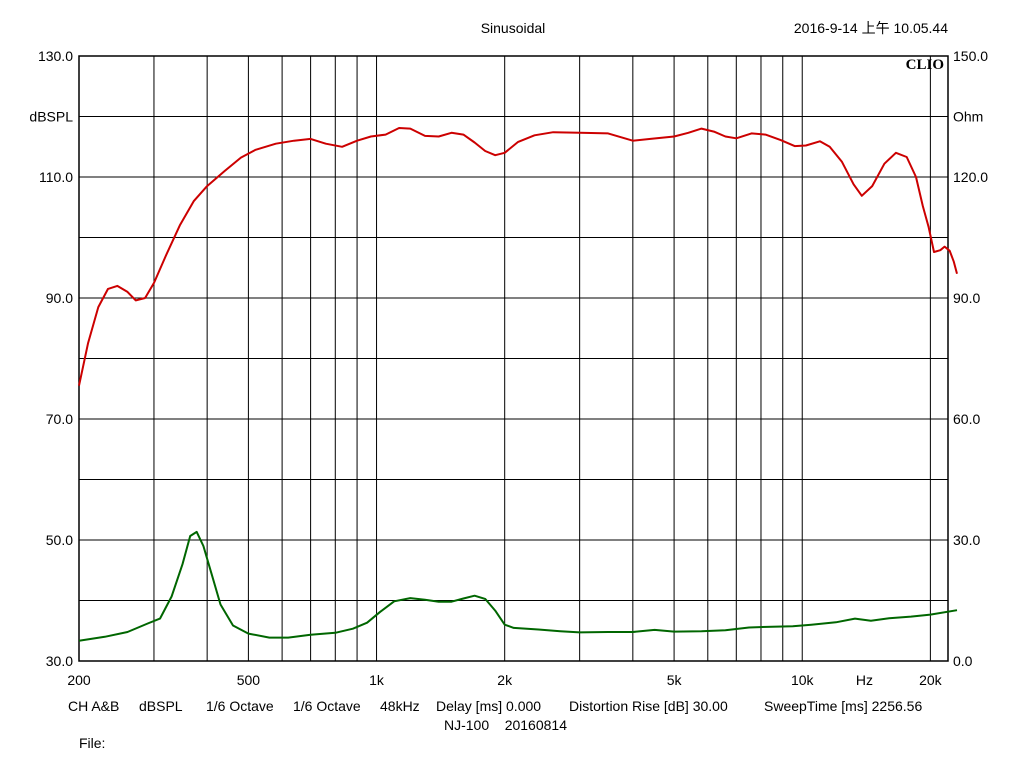  Describe the element at coordinates (59, 419) in the screenshot. I see `y-left-tick-label: 70.0` at that location.